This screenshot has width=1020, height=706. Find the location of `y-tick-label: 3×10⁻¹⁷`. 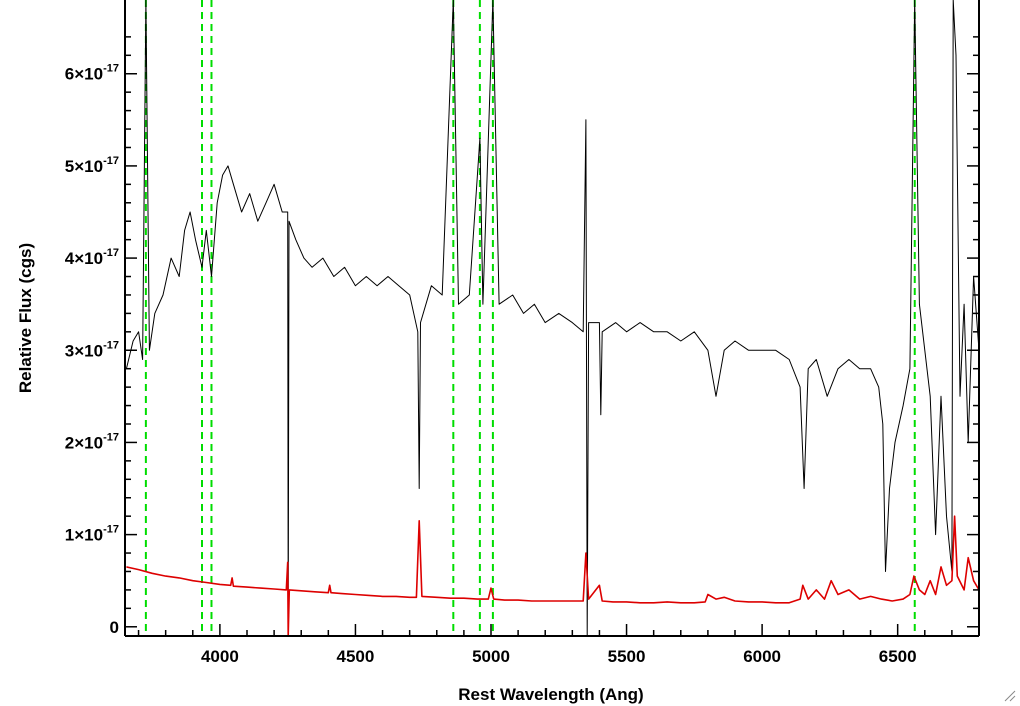

y-tick-label: 3×10⁻¹⁷ is located at coordinates (92, 349).